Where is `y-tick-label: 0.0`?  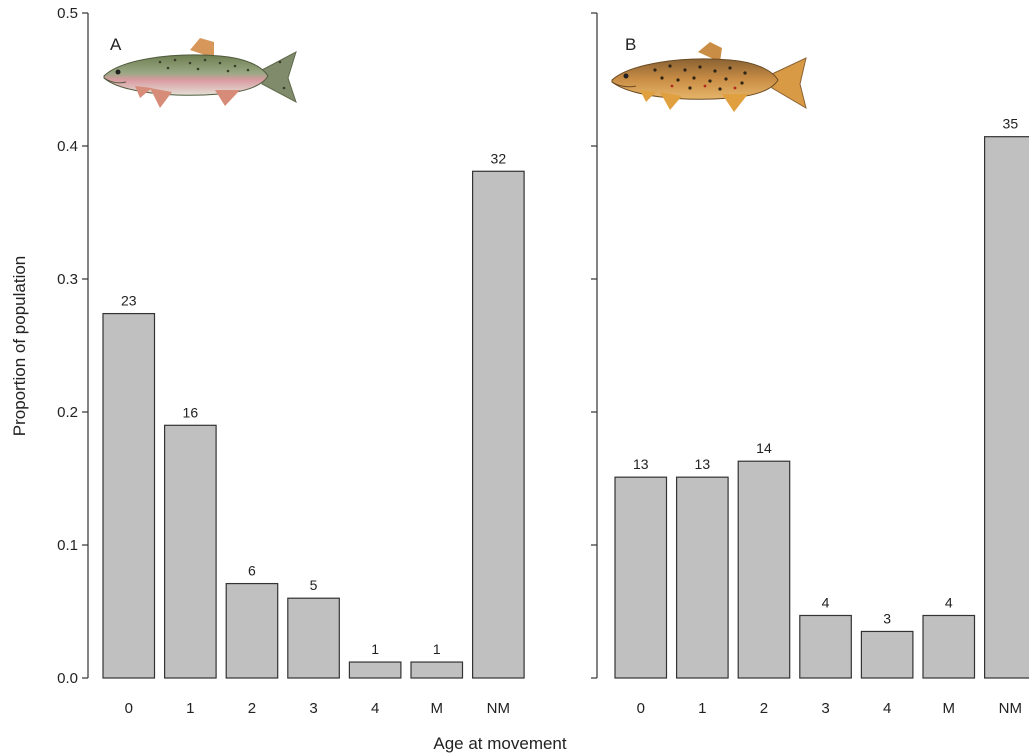 y-tick-label: 0.0 is located at coordinates (67, 678).